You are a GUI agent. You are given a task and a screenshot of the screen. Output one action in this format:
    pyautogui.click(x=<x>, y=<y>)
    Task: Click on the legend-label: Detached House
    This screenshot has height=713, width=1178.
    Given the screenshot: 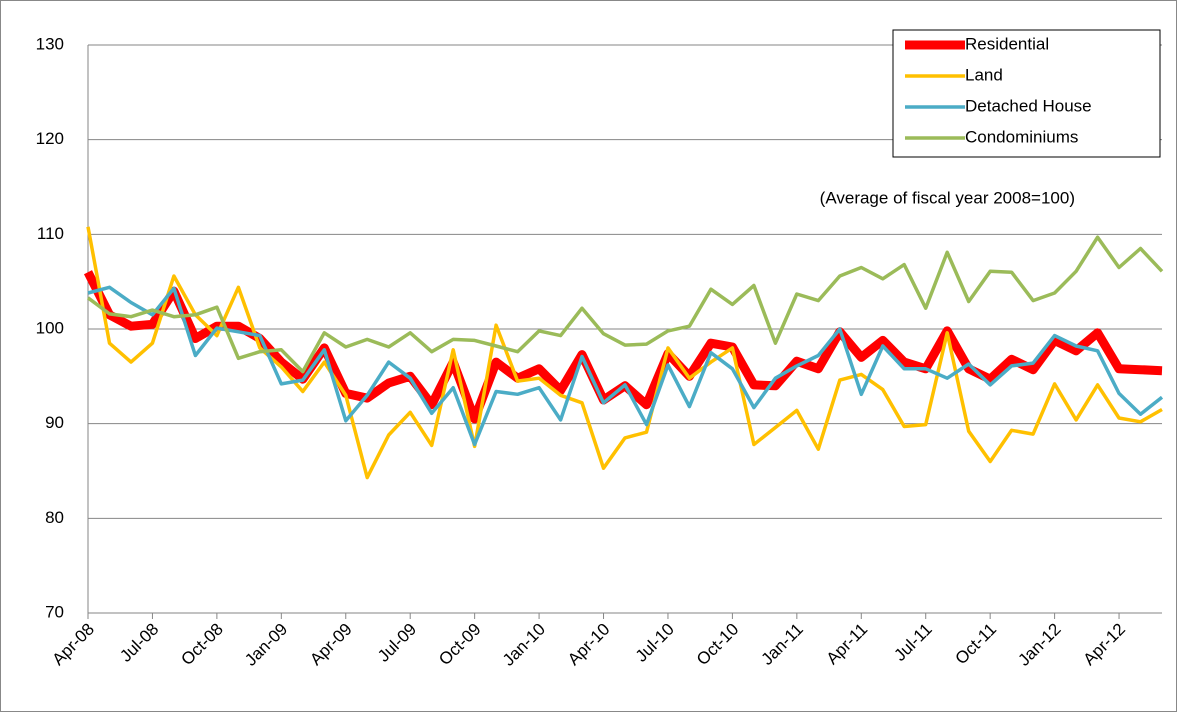 What is the action you would take?
    pyautogui.click(x=1028, y=105)
    